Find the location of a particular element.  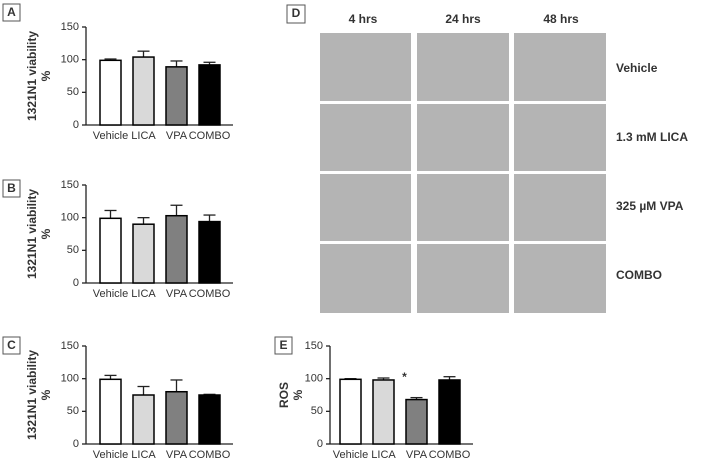

panel-letter: E is located at coordinates (283, 345).